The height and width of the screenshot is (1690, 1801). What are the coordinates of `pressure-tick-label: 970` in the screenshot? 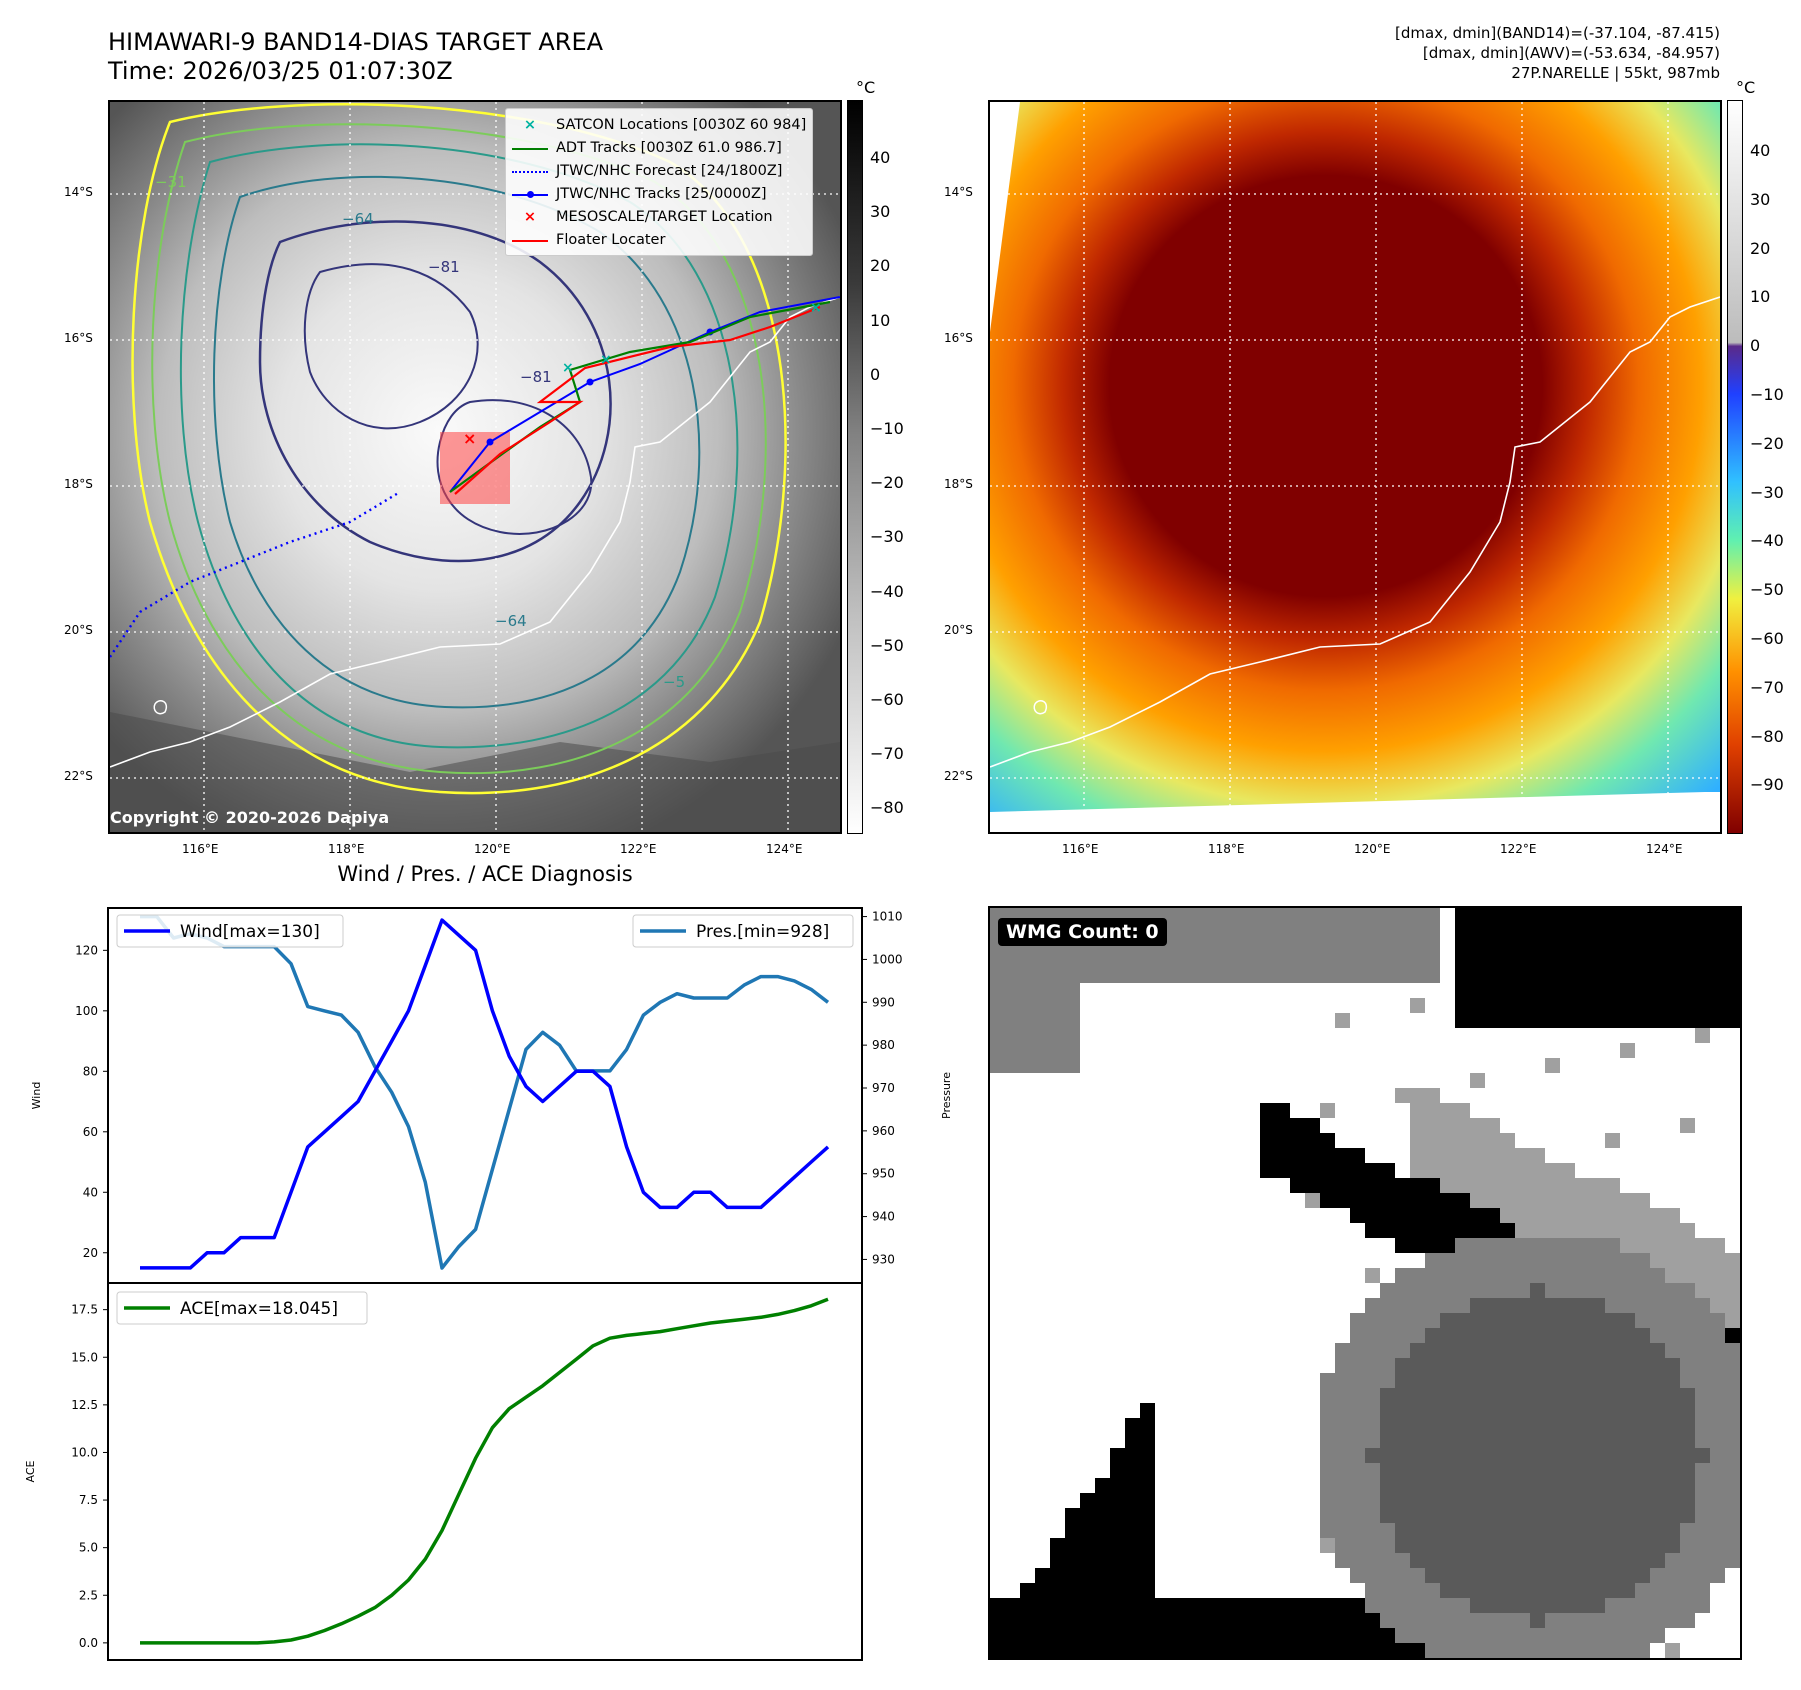 It's located at (883, 1088).